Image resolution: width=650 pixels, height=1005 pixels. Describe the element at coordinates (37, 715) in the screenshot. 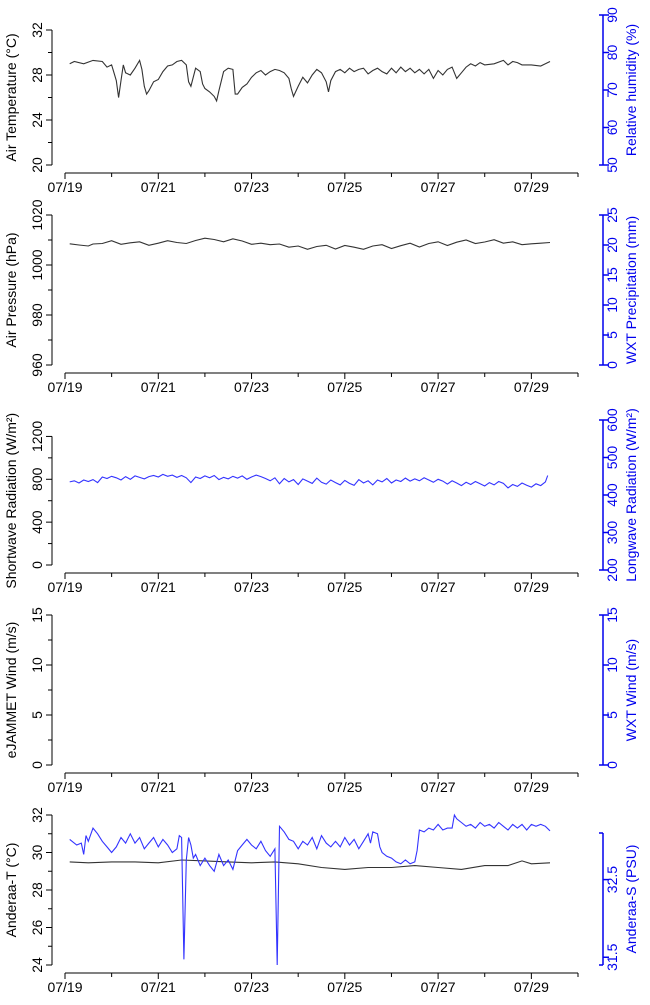

I see `left-tick-label-4: 5` at that location.